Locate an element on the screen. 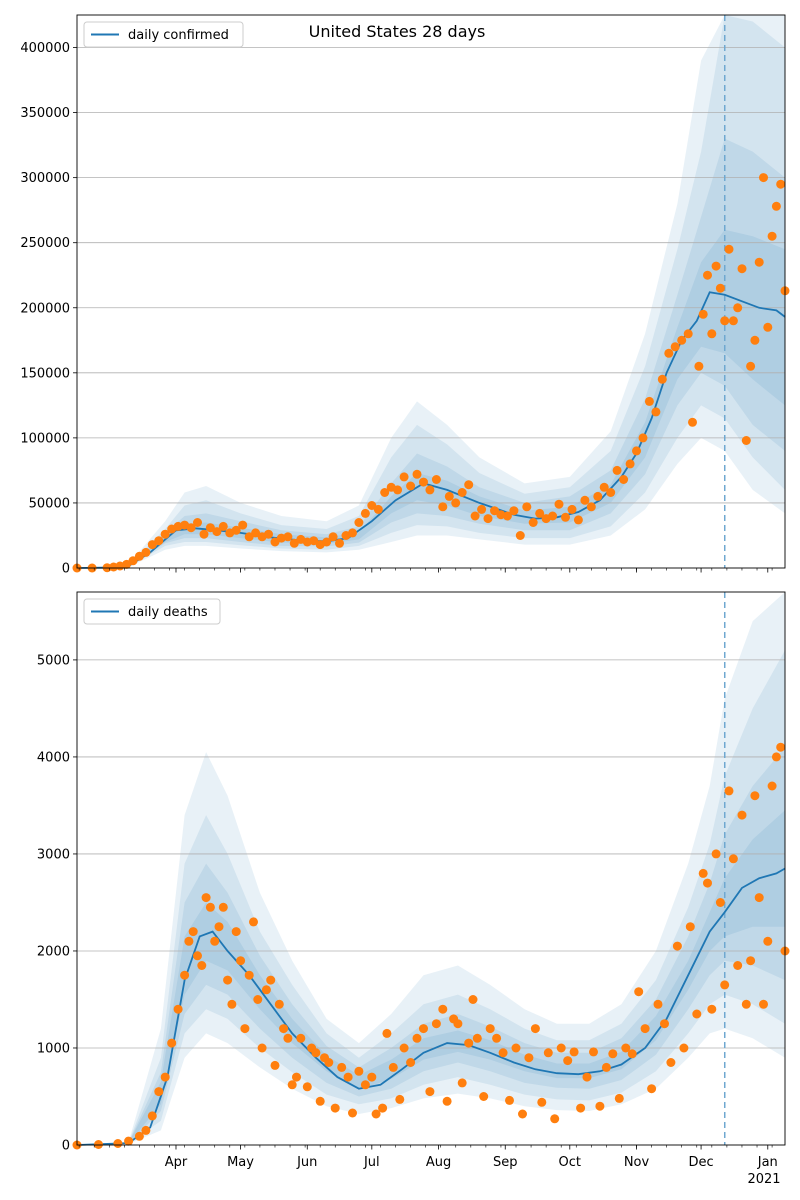 This screenshot has height=1200, width=800. x-year-label: 2021 is located at coordinates (763, 1179).